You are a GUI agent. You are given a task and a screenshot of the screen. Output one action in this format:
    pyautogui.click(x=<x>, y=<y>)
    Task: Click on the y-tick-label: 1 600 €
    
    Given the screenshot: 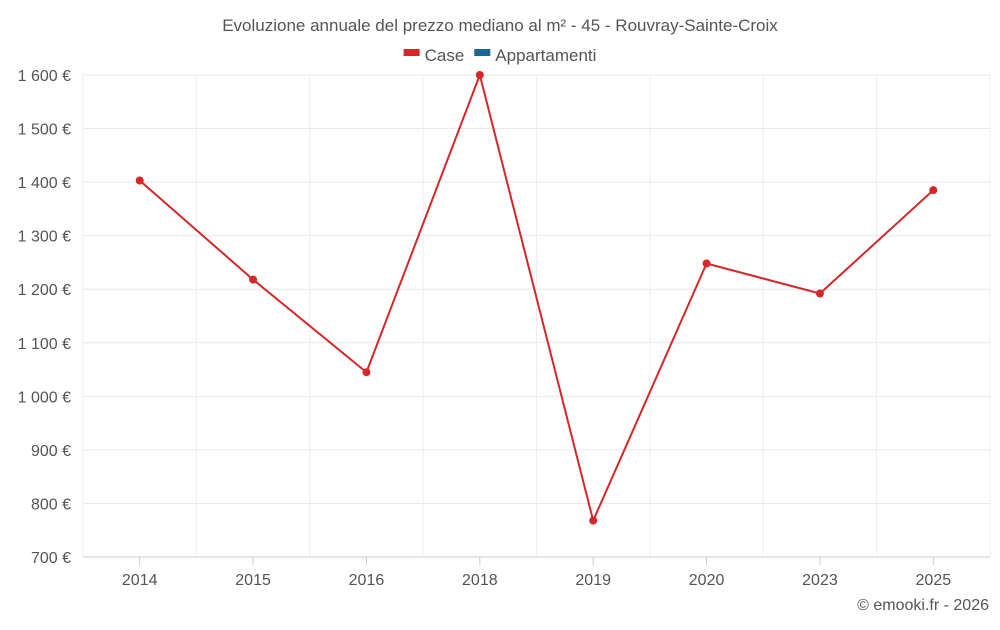 What is the action you would take?
    pyautogui.click(x=44, y=76)
    